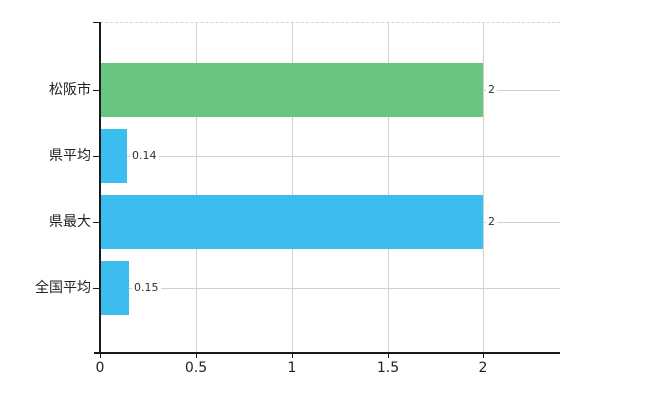  I want to click on x-tick-label: 0.5, so click(196, 368).